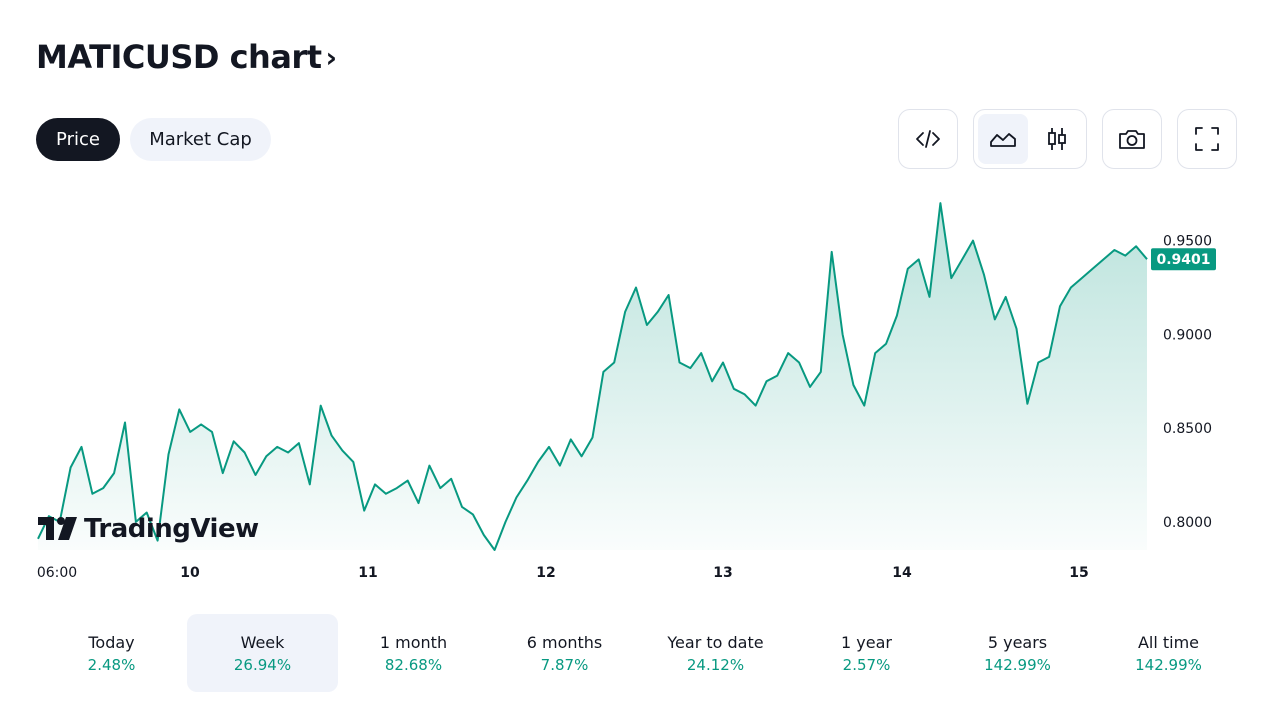  Describe the element at coordinates (564, 664) in the screenshot. I see `period-change: 7.87%` at that location.